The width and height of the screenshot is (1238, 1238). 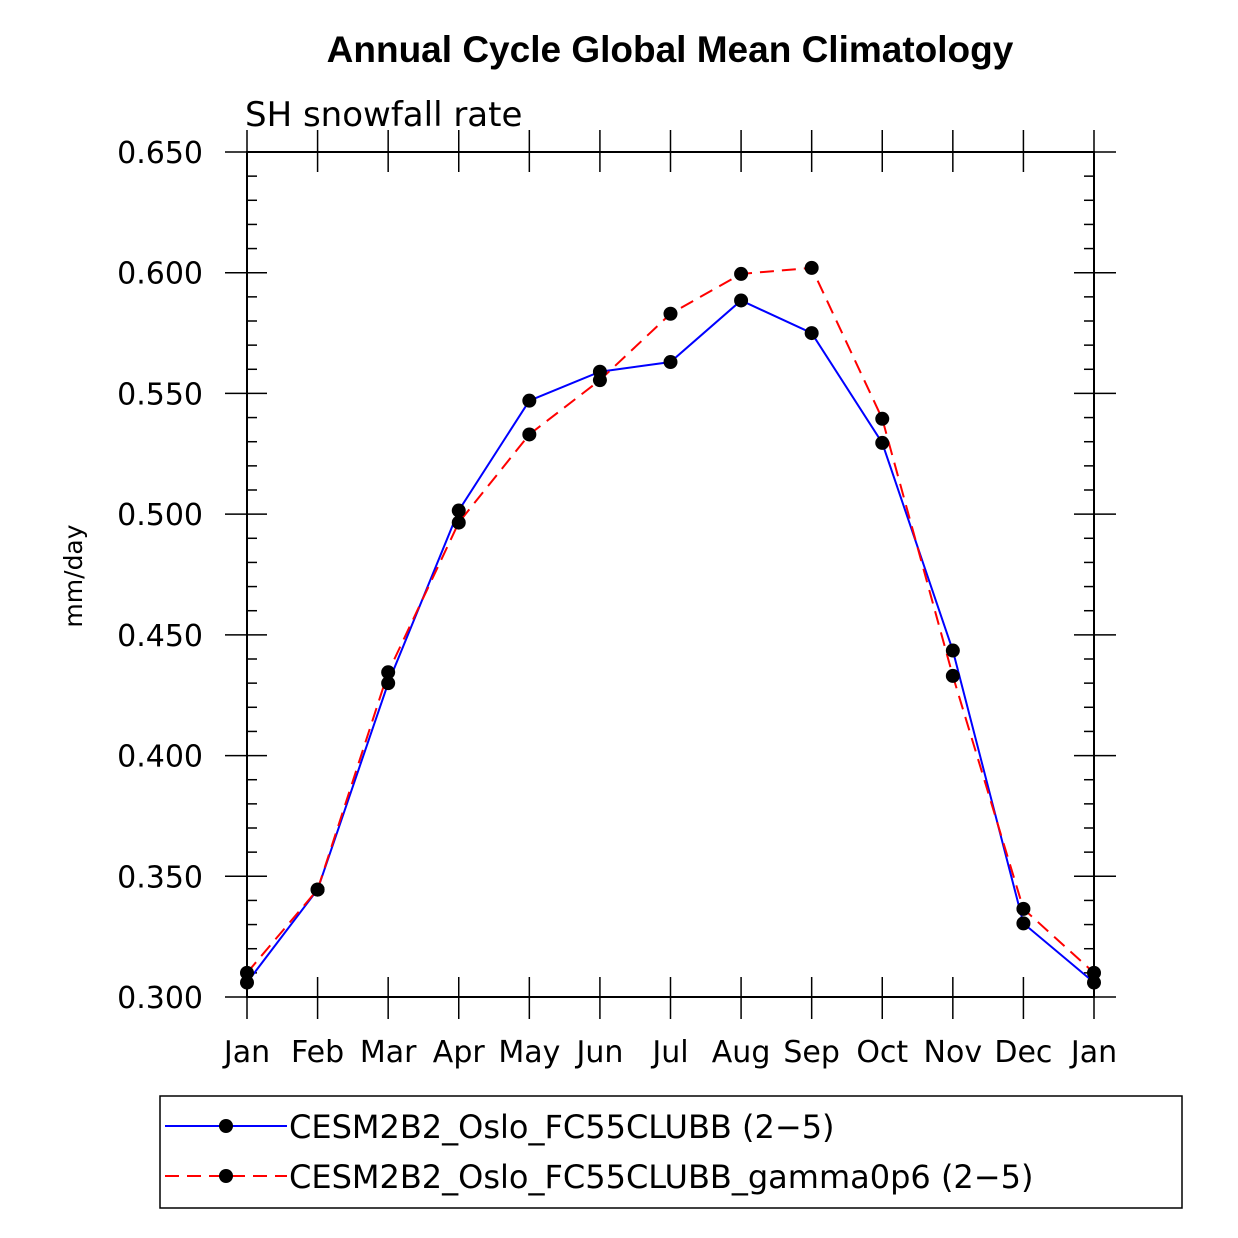 What do you see at coordinates (317, 1052) in the screenshot?
I see `x-tick-label: Feb` at bounding box center [317, 1052].